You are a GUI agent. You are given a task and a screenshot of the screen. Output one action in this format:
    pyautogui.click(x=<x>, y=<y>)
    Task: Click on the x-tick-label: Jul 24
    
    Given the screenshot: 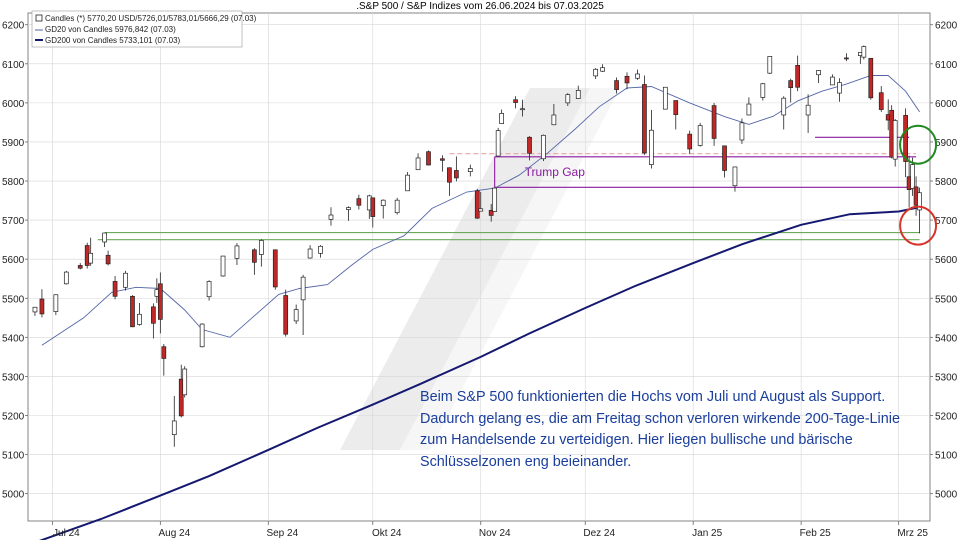 What is the action you would take?
    pyautogui.click(x=66, y=533)
    